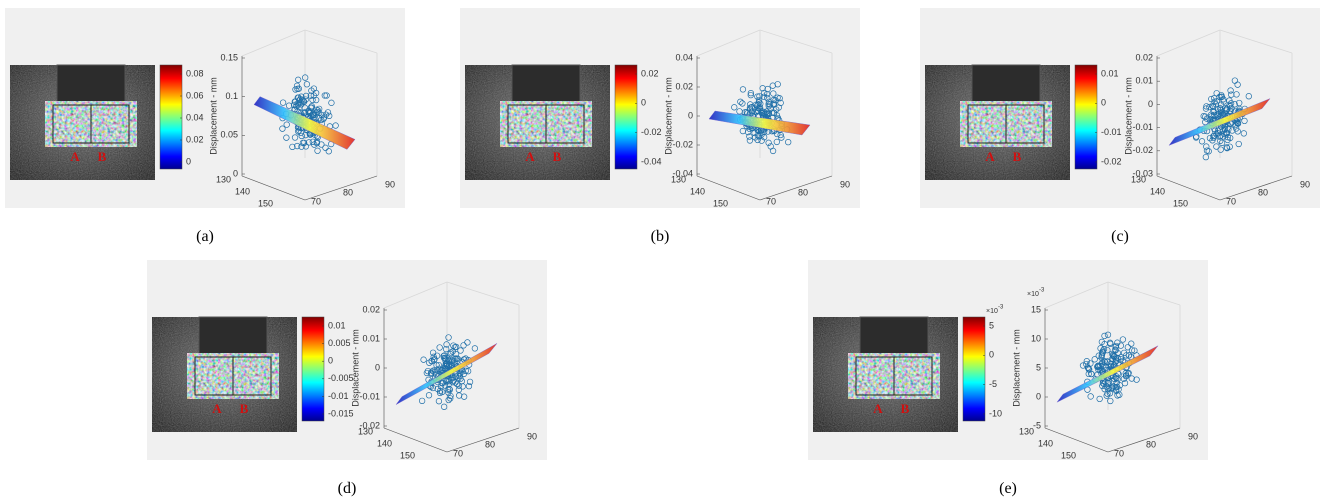 The height and width of the screenshot is (498, 1322). Describe the element at coordinates (337, 325) in the screenshot. I see `colorbar-tick-label: 0.01` at that location.